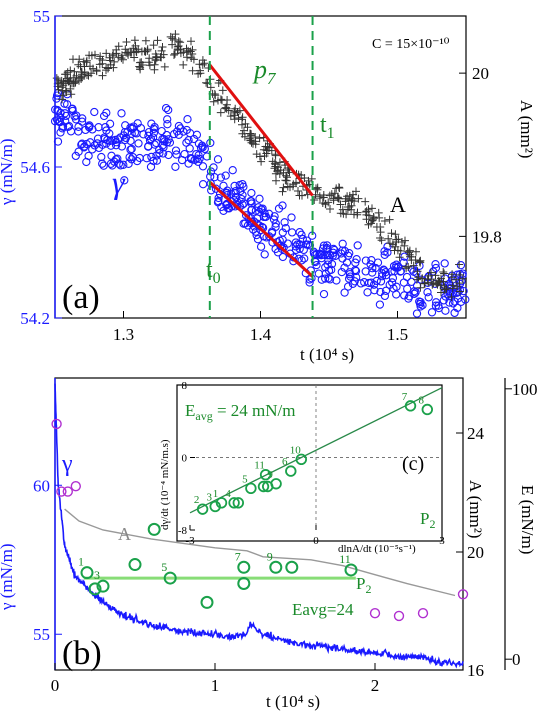 This screenshot has width=550, height=715. I want to click on area-line, so click(260, 552).